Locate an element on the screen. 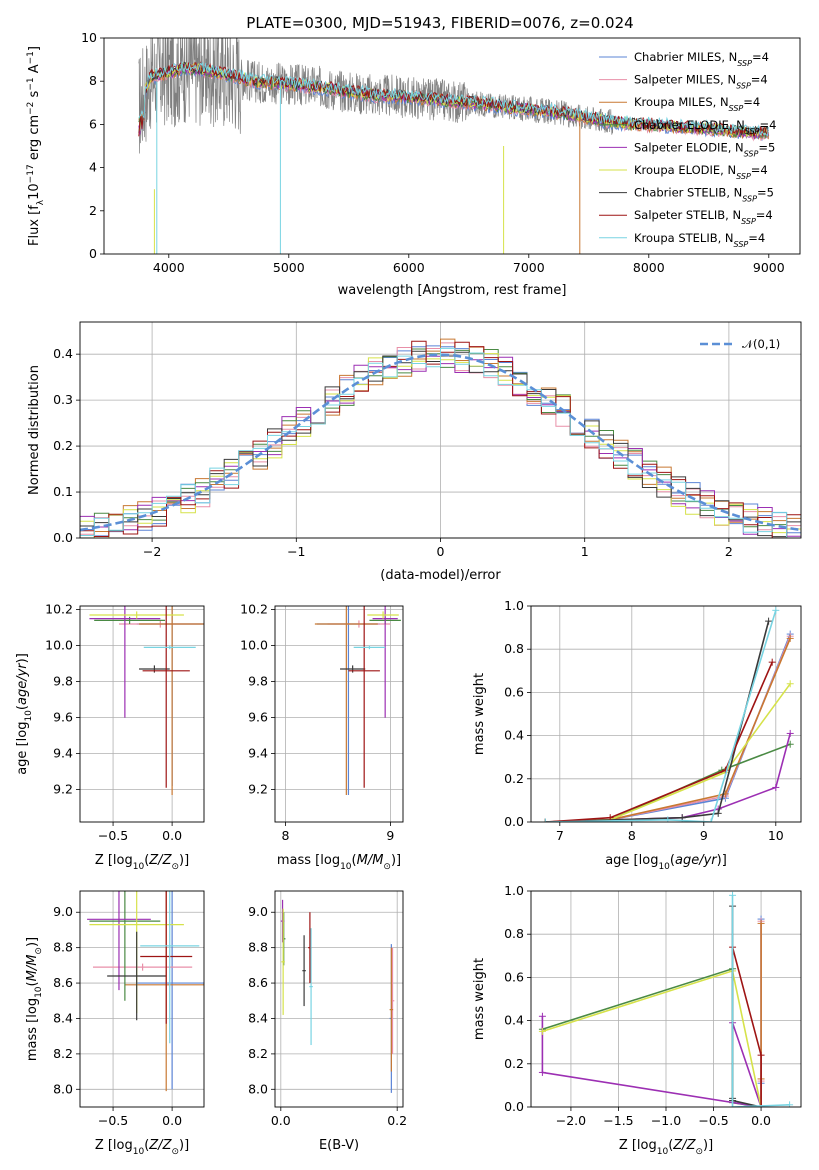  y-tick-label: 6 is located at coordinates (93, 123).